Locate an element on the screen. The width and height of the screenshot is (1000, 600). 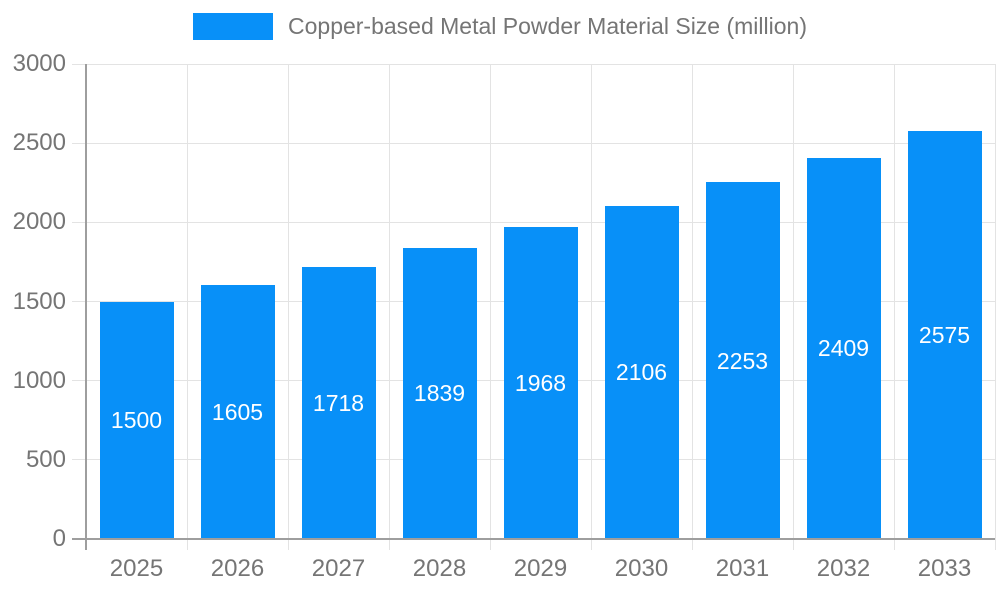
x-axis-tick-label: 2030 is located at coordinates (641, 568).